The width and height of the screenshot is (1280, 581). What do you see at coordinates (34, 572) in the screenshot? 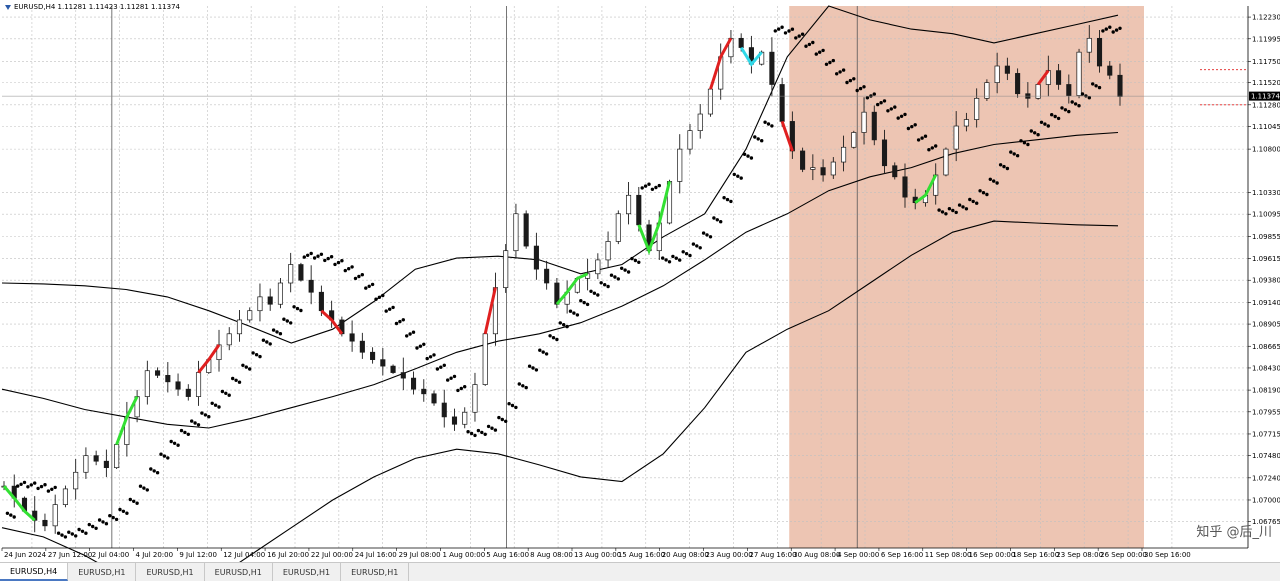
I see `chart-tab: EURUSD,H4` at bounding box center [34, 572].